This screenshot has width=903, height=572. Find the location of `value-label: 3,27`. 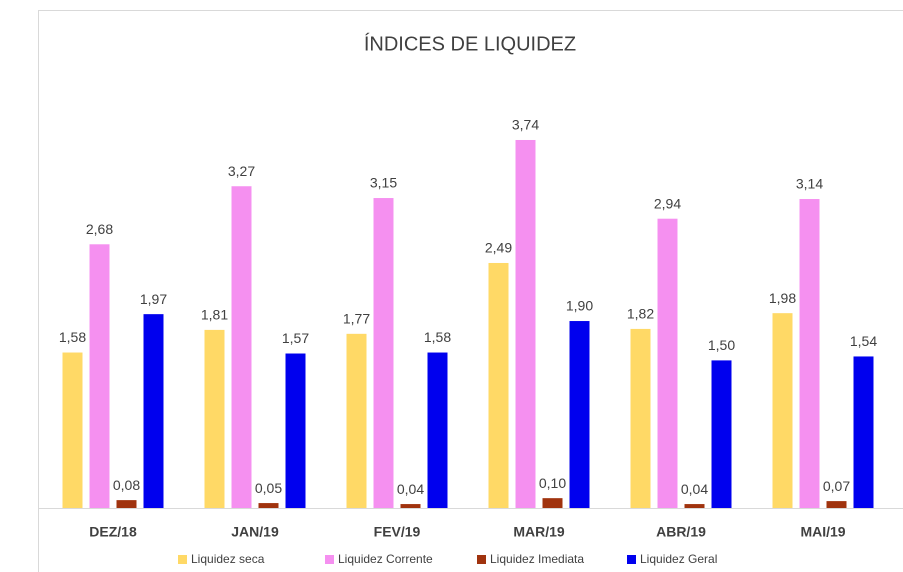

value-label: 3,27 is located at coordinates (241, 171).